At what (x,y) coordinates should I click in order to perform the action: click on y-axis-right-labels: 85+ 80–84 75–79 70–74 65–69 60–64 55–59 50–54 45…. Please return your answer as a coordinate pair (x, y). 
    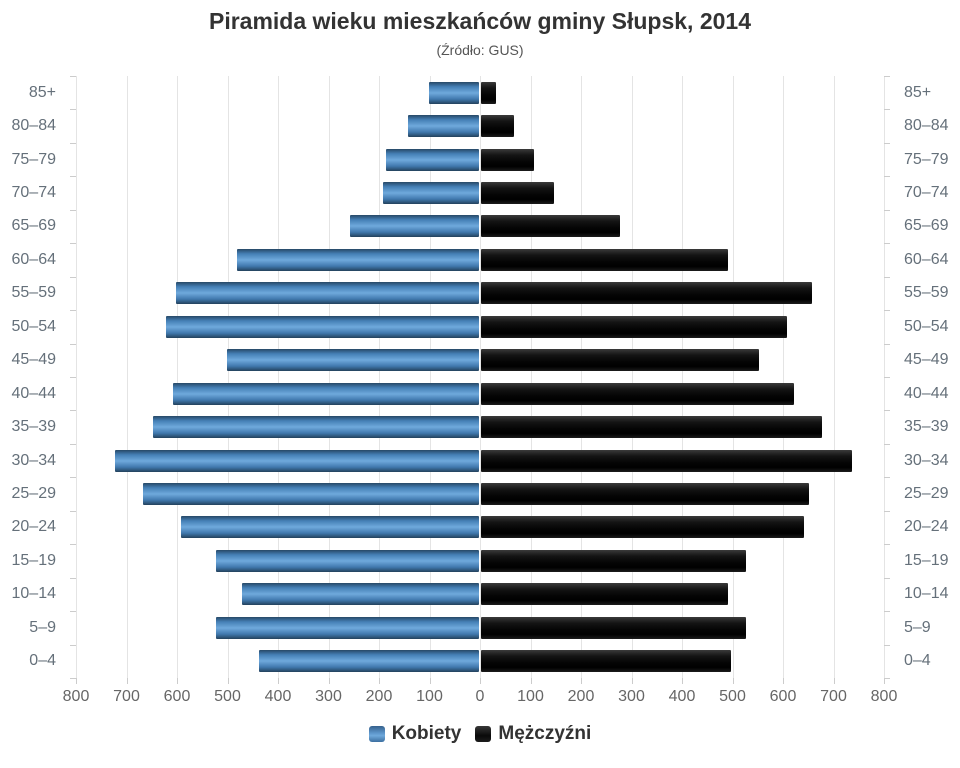
    Looking at the image, I should click on (927, 377).